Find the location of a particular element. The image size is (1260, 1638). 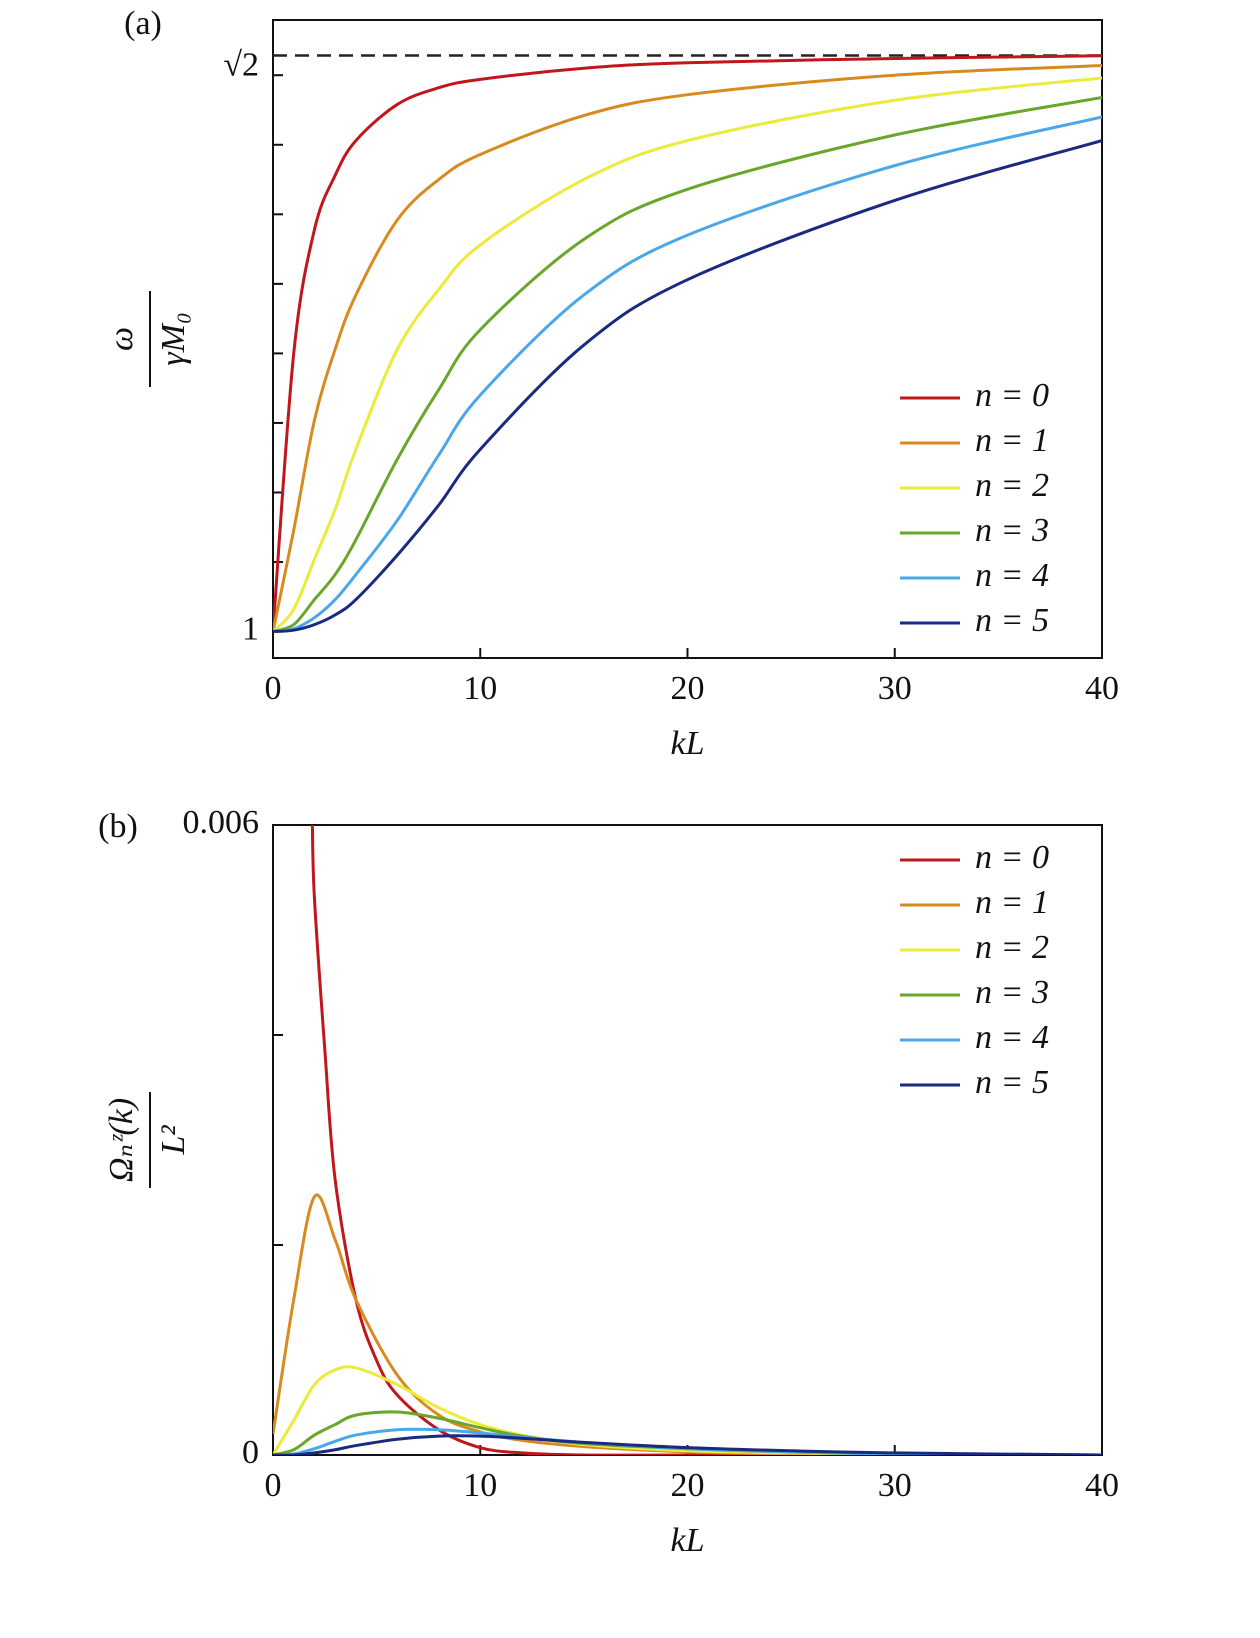

y-tick-label: √2 is located at coordinates (241, 64).